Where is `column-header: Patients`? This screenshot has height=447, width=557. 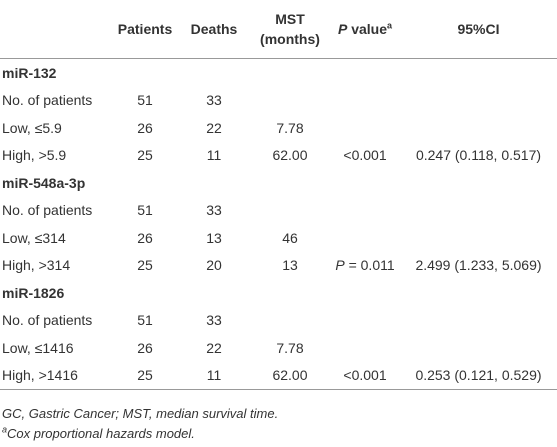 column-header: Patients is located at coordinates (145, 29).